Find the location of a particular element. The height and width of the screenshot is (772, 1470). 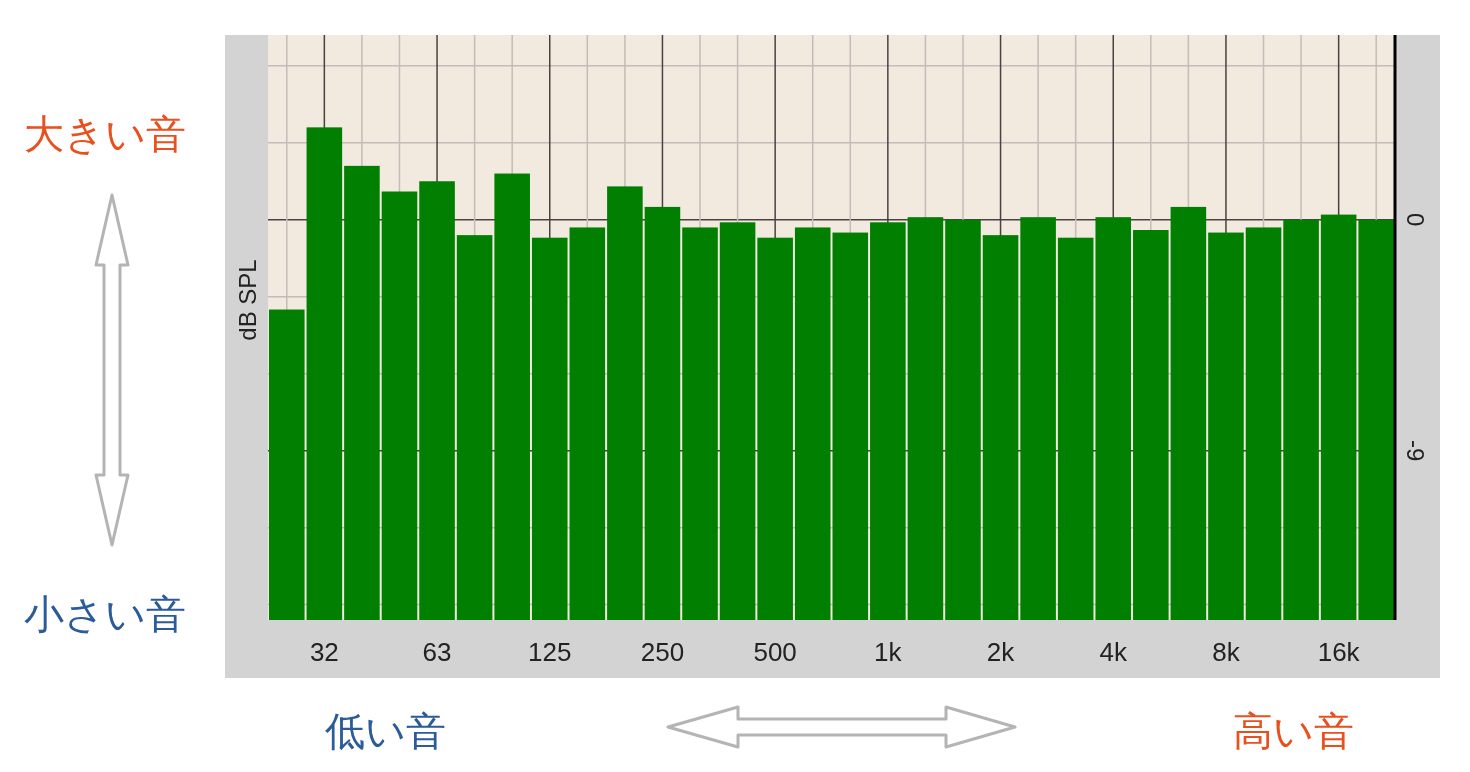

text: 低い音 is located at coordinates (385, 731).